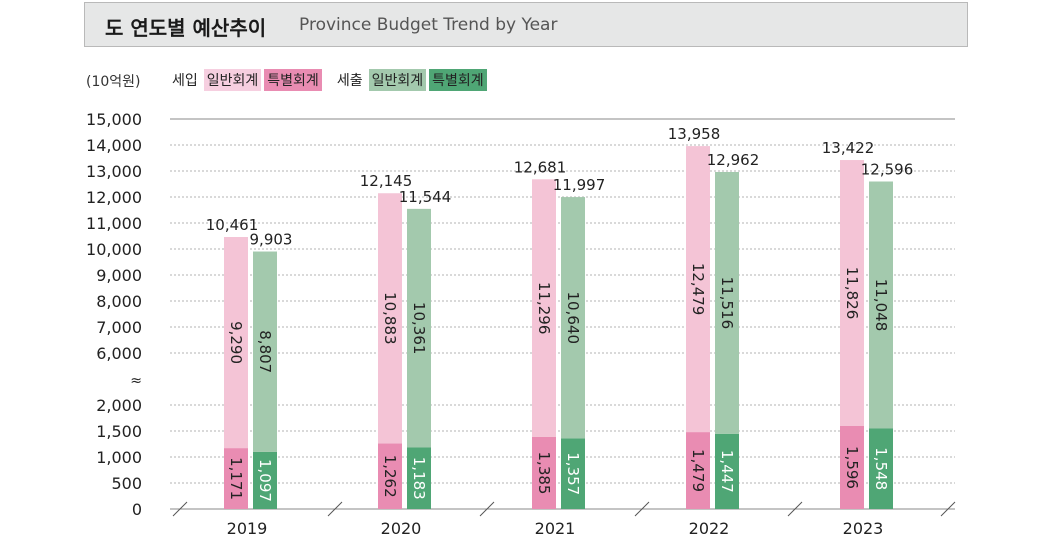 This screenshot has height=535, width=1050. I want to click on expenditure-special-label: 1,183, so click(419, 478).